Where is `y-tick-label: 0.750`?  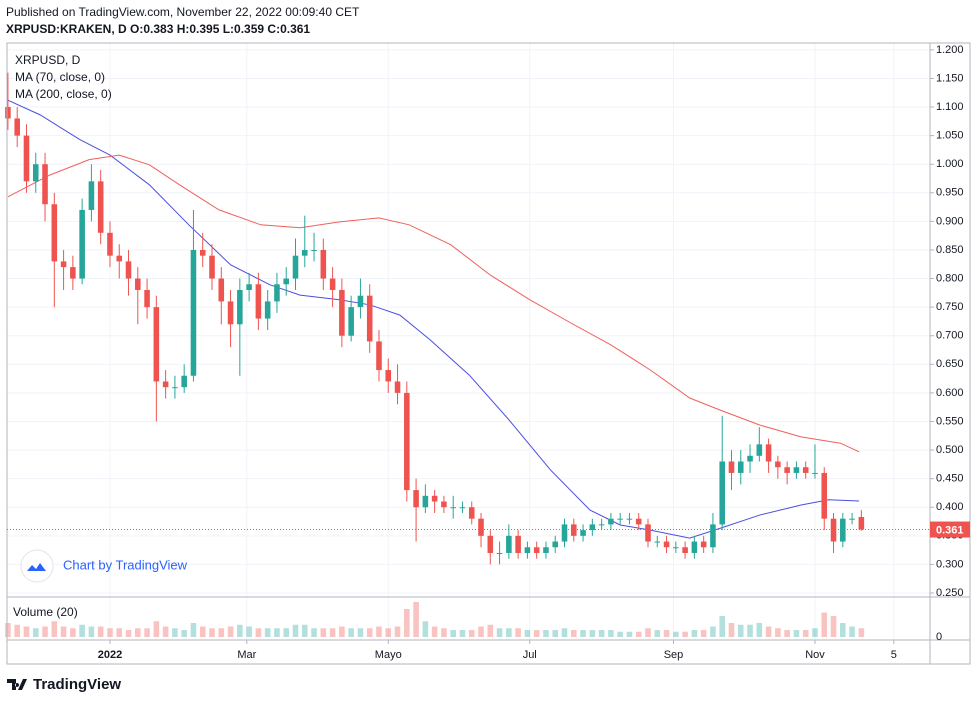
y-tick-label: 0.750 is located at coordinates (950, 307).